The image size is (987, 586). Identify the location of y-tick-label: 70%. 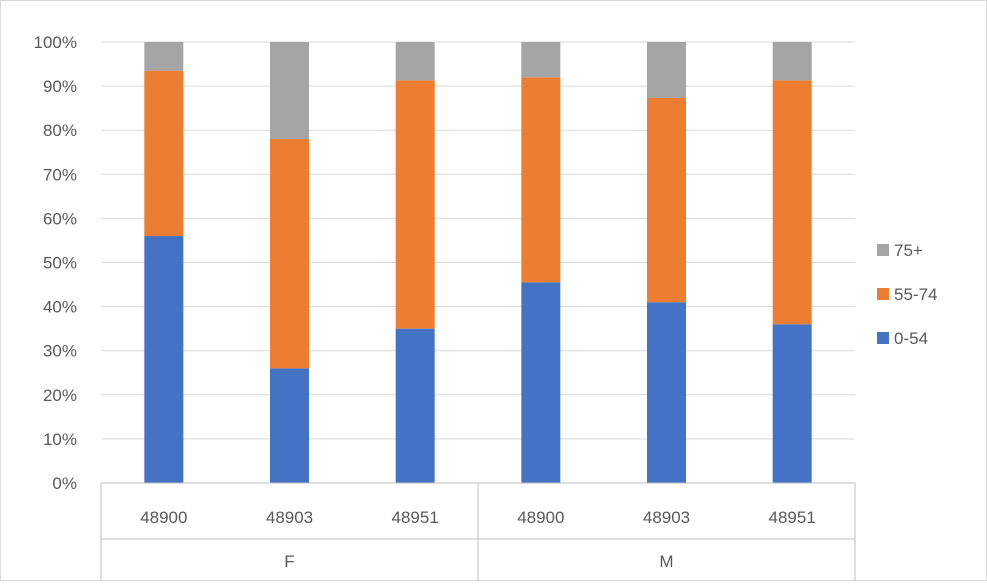
(60, 174).